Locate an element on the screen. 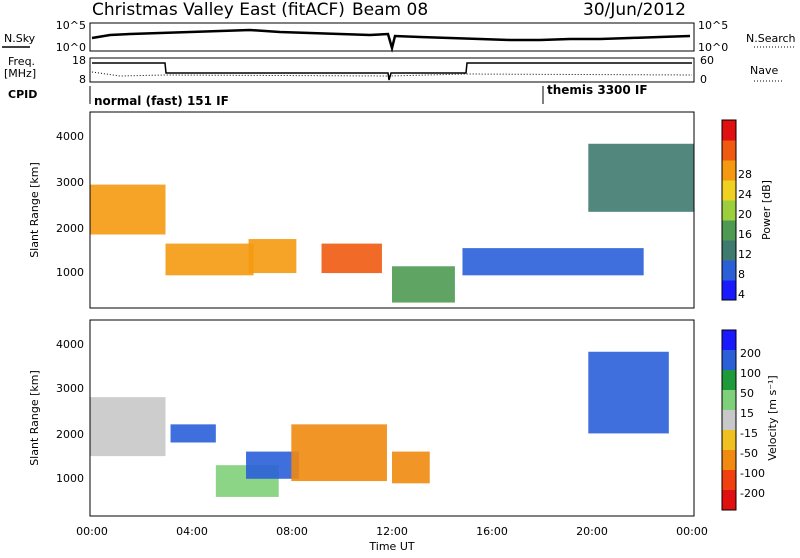 Image resolution: width=800 pixels, height=558 pixels. nave-label: Nave is located at coordinates (764, 70).